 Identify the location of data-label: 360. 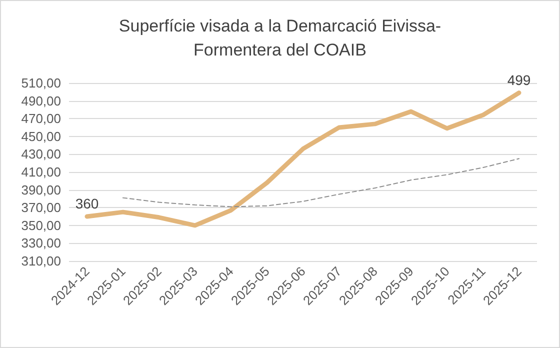
(87, 204).